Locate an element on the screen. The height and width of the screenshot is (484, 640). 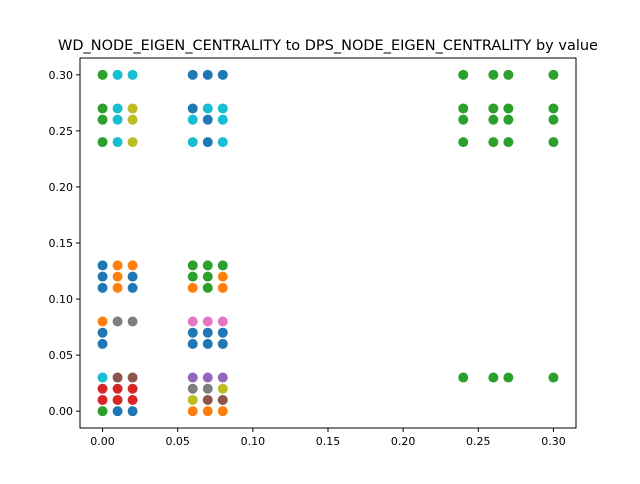
x-tick-label: 0.25 is located at coordinates (478, 441).